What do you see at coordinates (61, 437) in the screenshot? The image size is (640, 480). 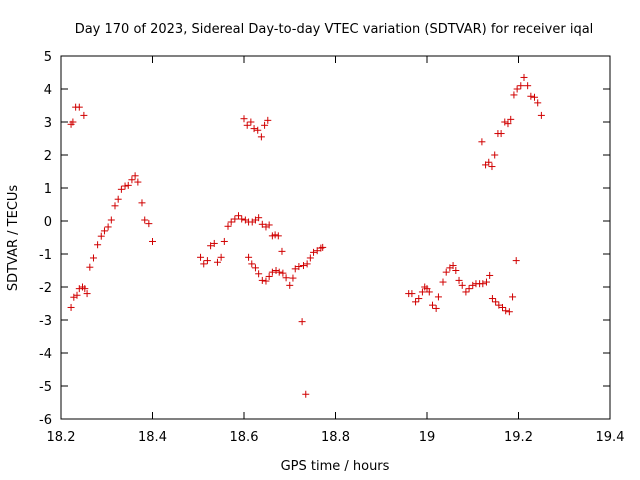 I see `x-tick-label: 18.2` at bounding box center [61, 437].